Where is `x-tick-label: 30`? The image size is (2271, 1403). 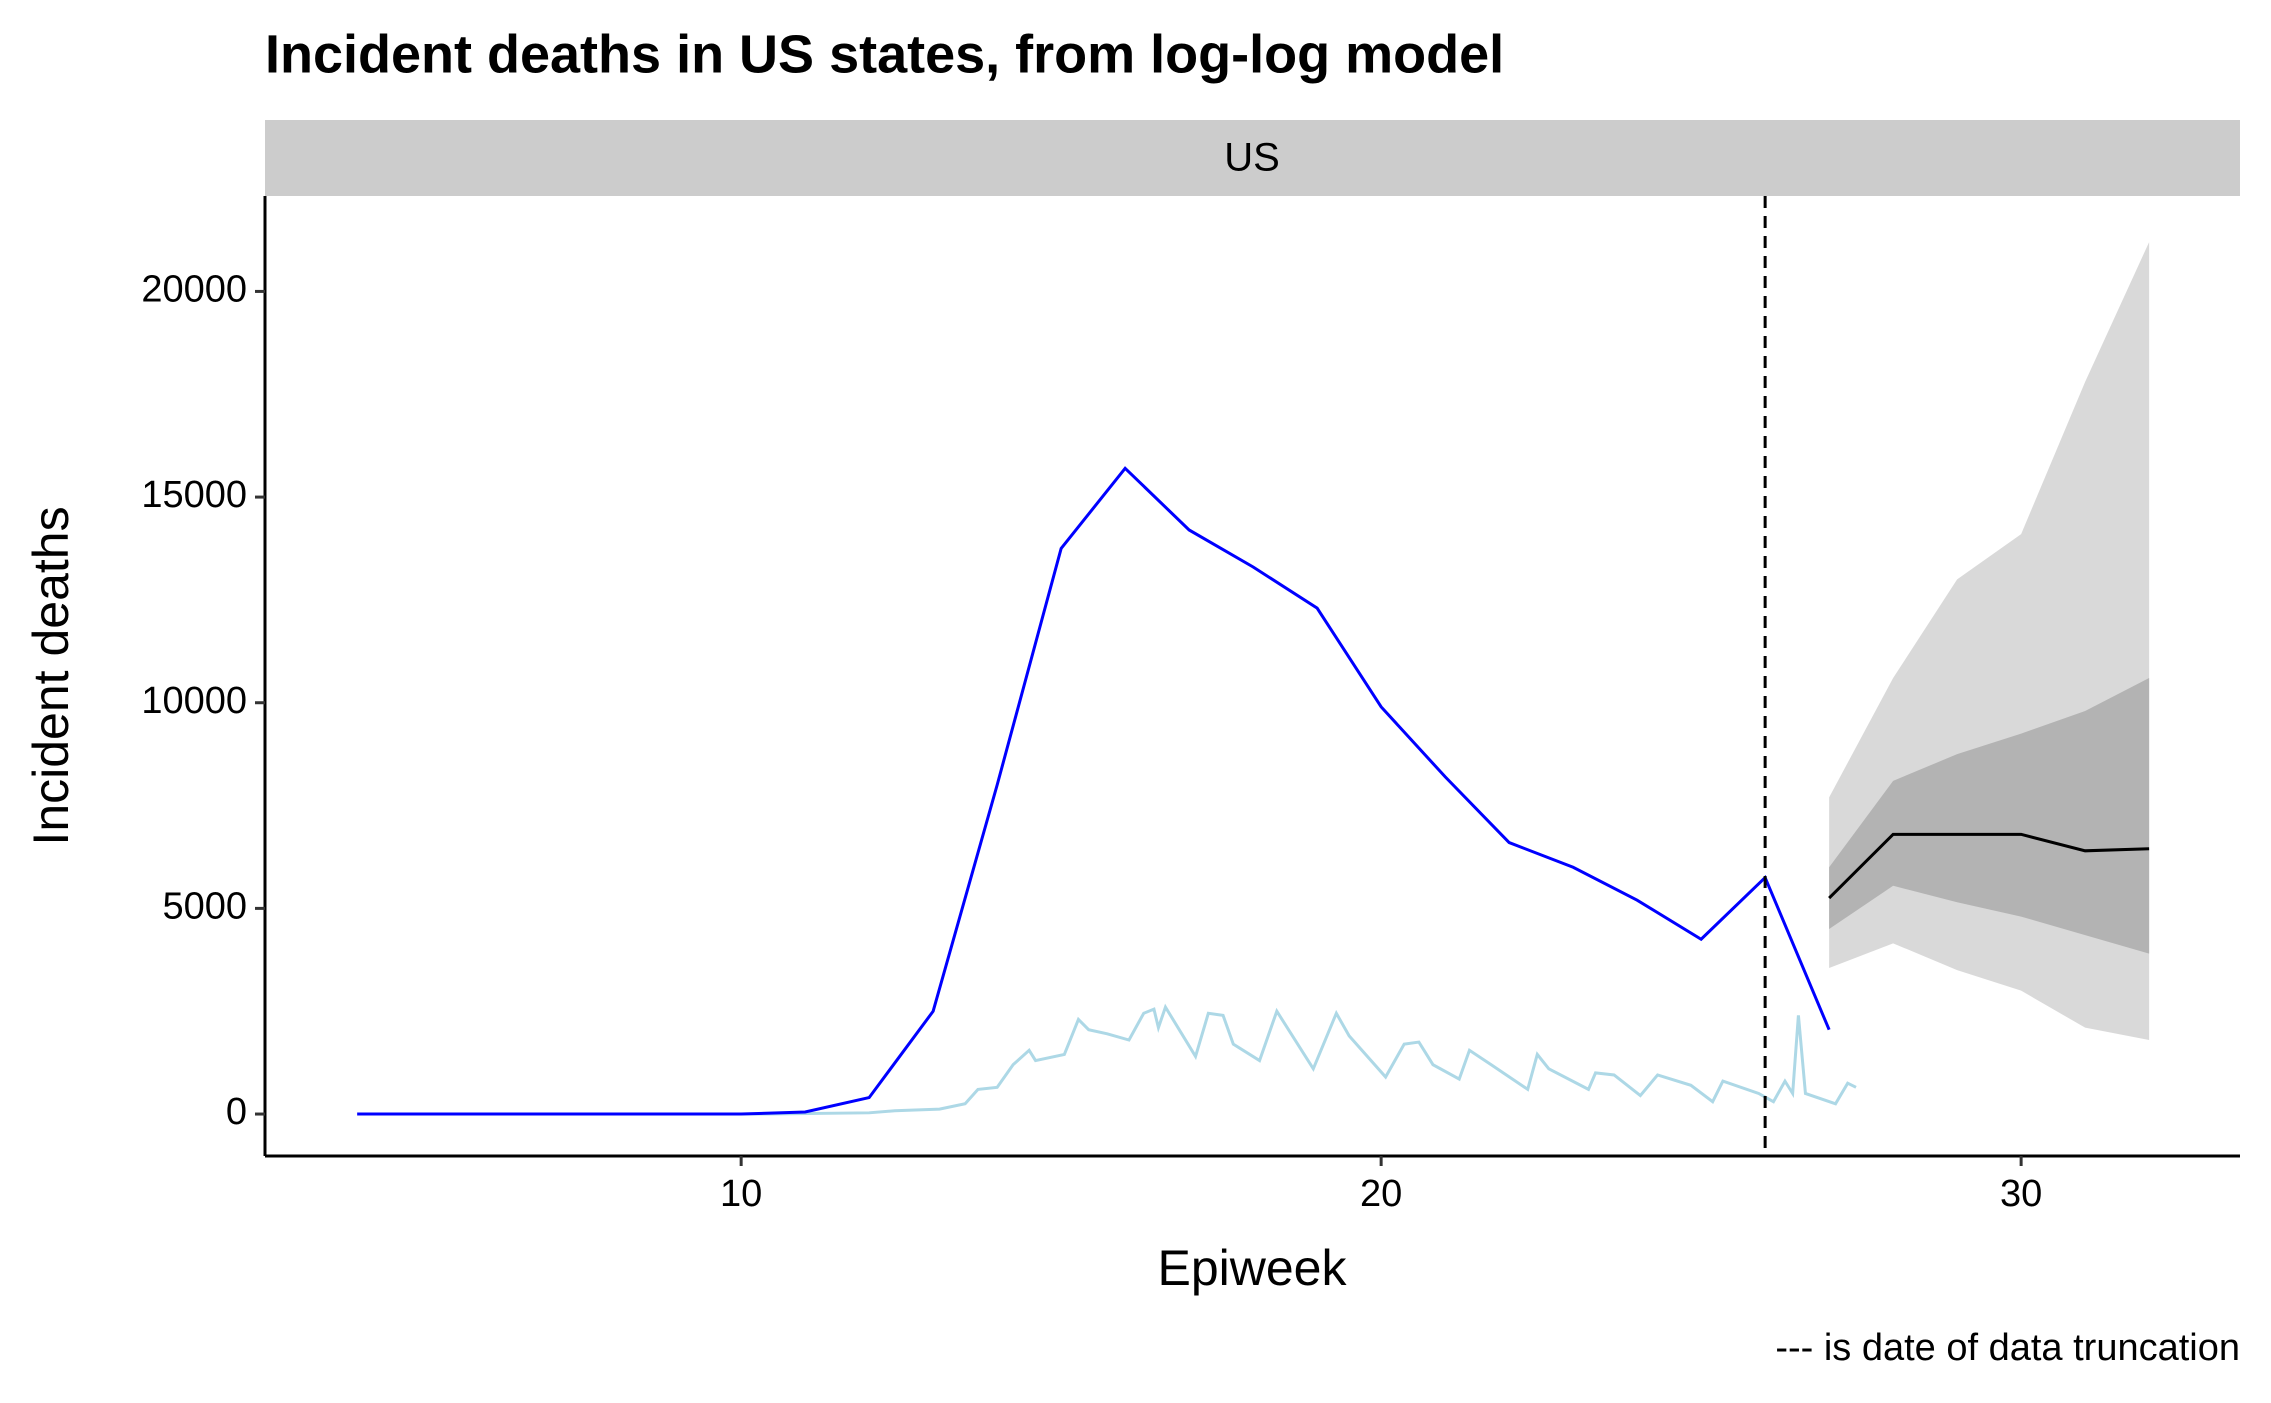
x-tick-label: 30 is located at coordinates (2021, 1194).